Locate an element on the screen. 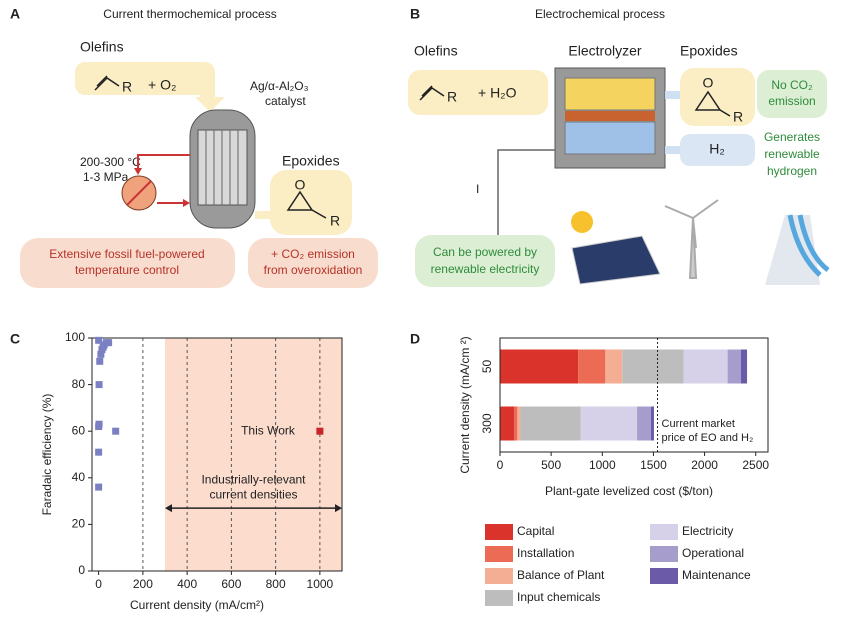  note: from overoxidation is located at coordinates (313, 270).